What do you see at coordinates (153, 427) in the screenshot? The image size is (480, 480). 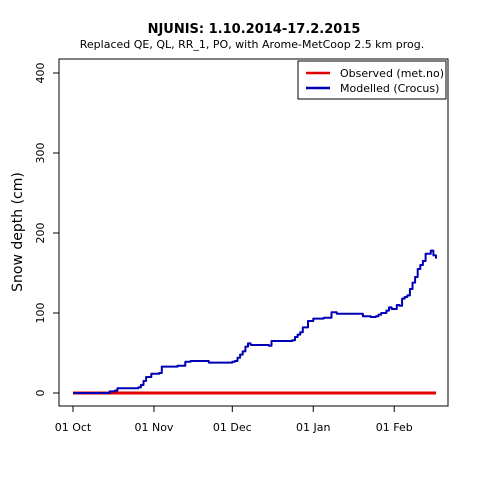 I see `x-tick-label: 01 Nov` at bounding box center [153, 427].